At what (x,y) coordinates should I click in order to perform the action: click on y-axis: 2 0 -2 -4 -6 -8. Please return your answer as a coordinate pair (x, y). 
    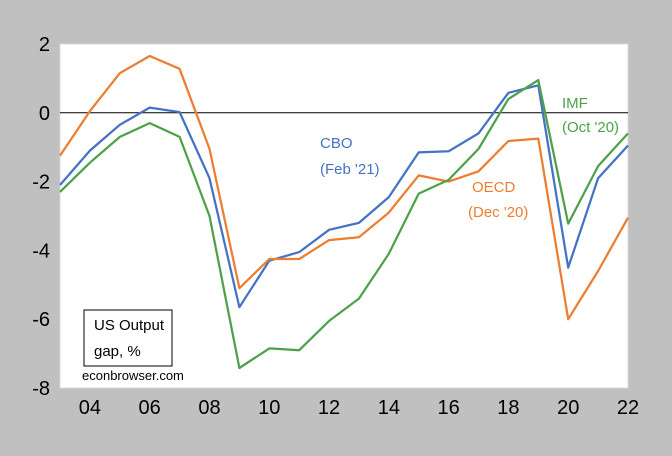
    Looking at the image, I should click on (41, 217).